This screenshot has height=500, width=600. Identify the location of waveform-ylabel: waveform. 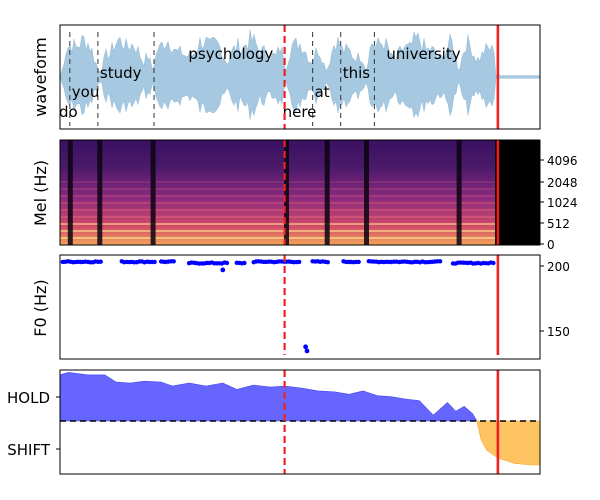
(40, 77).